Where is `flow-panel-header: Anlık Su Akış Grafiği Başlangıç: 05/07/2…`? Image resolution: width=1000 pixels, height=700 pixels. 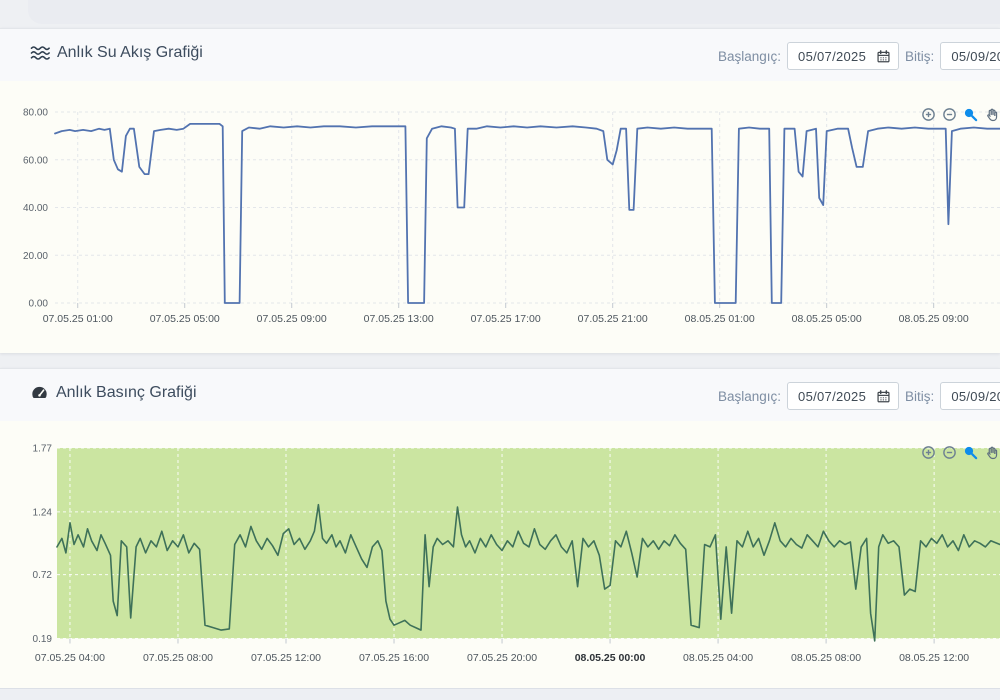 flow-panel-header: Anlık Su Akış Grafiği Başlangıç: 05/07/2… is located at coordinates (500, 55).